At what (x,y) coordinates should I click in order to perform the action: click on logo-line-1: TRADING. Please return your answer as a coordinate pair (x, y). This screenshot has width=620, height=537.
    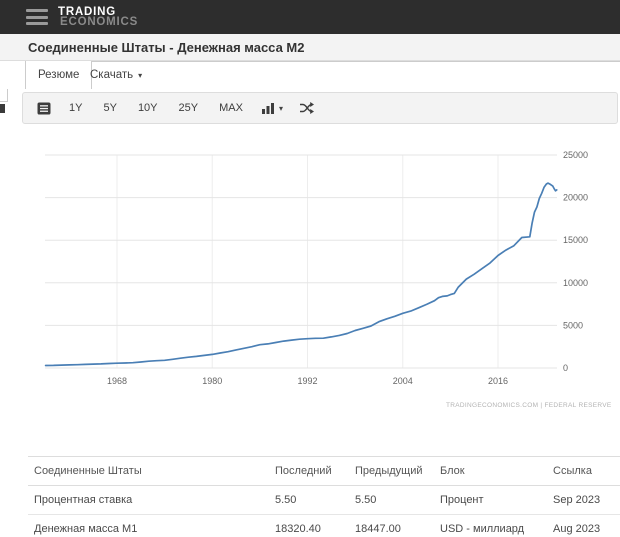
    Looking at the image, I should click on (87, 11).